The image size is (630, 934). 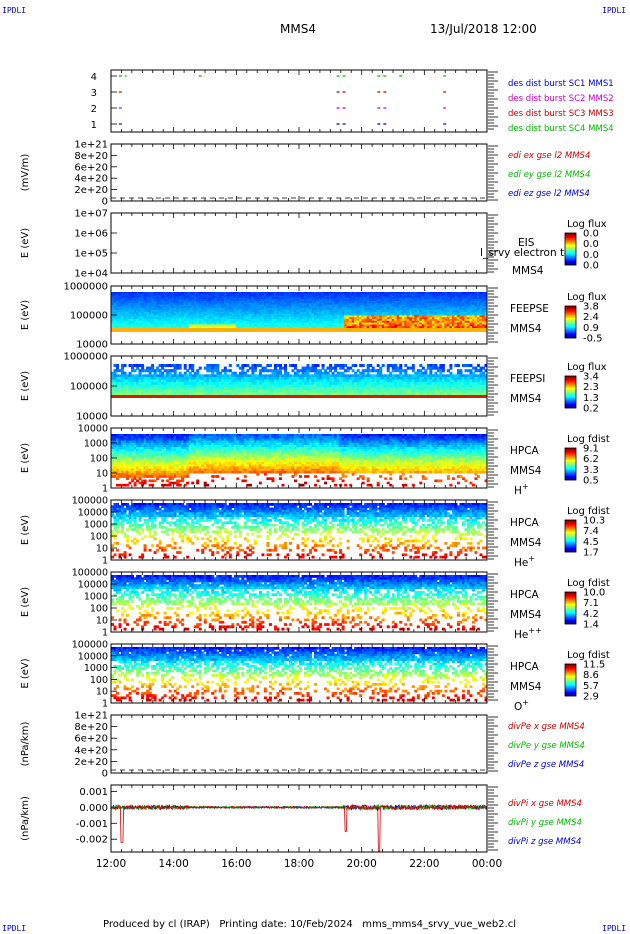 What do you see at coordinates (299, 172) in the screenshot?
I see `edi-frame` at bounding box center [299, 172].